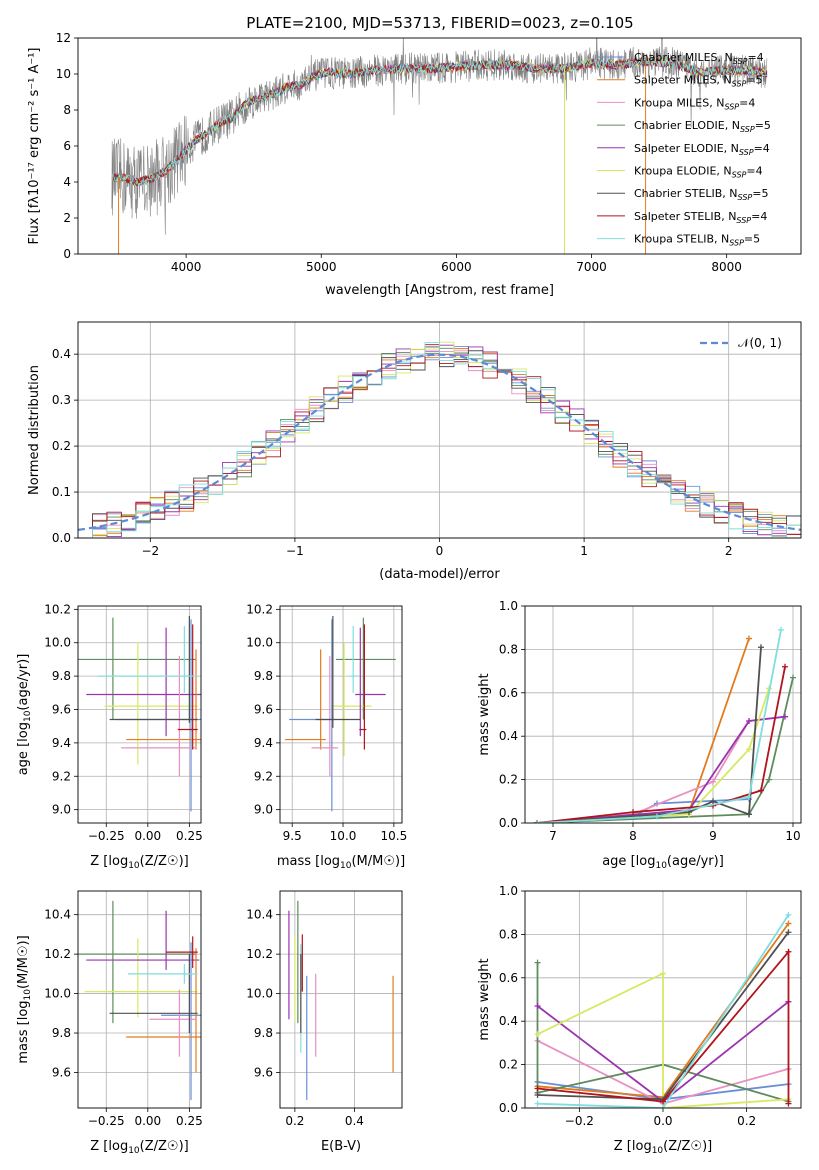 This screenshot has height=1170, width=819. I want to click on age_vs_z-xlabel-sub: 10, so click(134, 866).